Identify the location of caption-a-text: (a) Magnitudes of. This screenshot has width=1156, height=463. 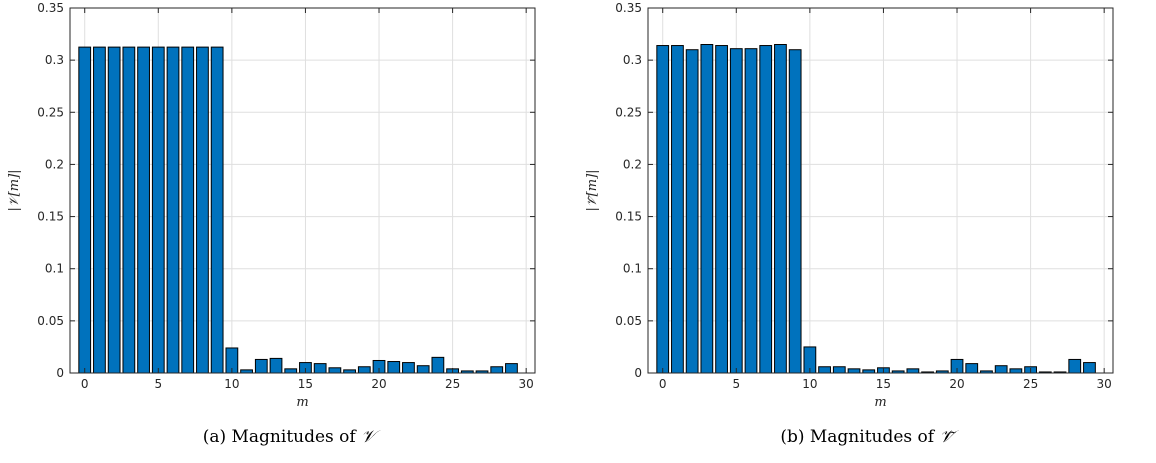
(282, 437).